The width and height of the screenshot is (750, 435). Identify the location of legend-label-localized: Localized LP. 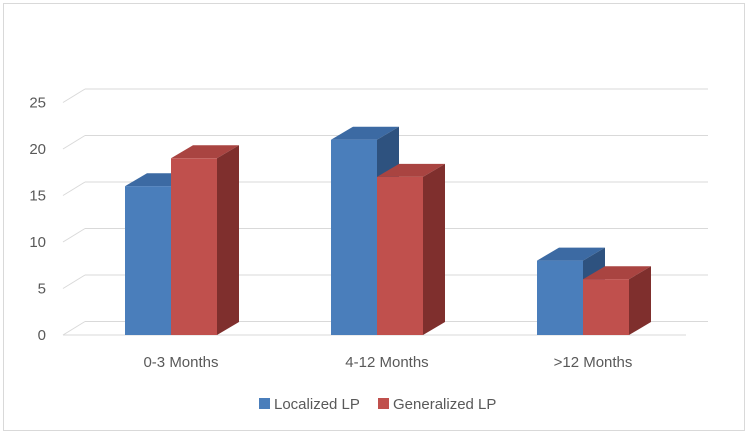
(317, 404).